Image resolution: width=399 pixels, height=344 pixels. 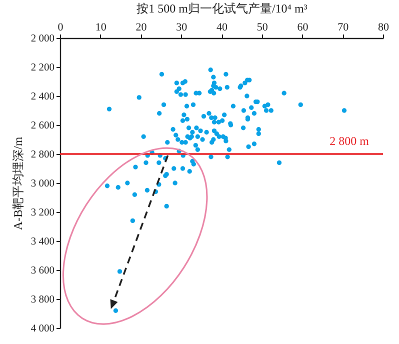 I want to click on y-tick-label: 3 600, so click(x=42, y=271).